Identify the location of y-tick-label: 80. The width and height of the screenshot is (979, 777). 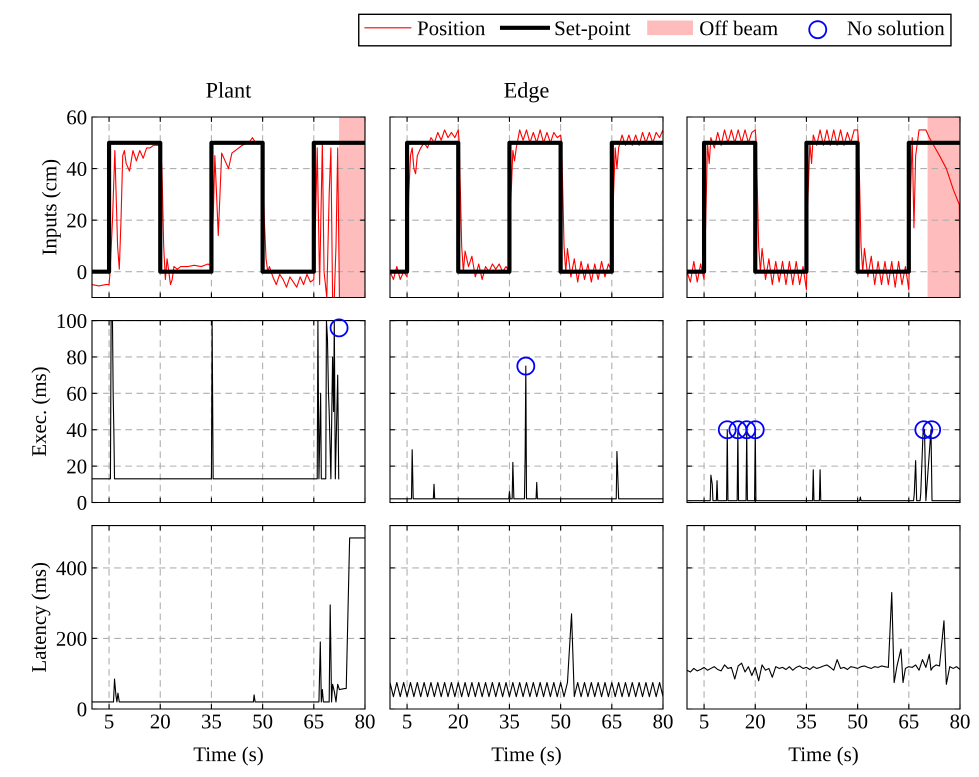
(76, 357).